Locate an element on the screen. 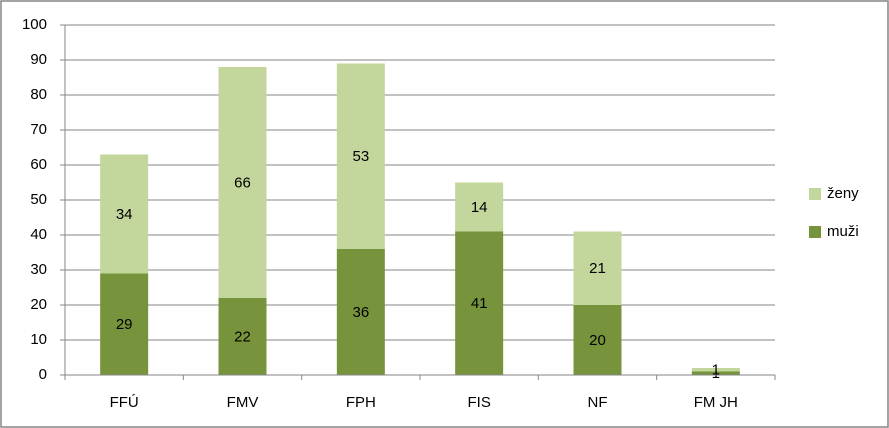 Image resolution: width=889 pixels, height=428 pixels. data-label: 20 is located at coordinates (597, 340).